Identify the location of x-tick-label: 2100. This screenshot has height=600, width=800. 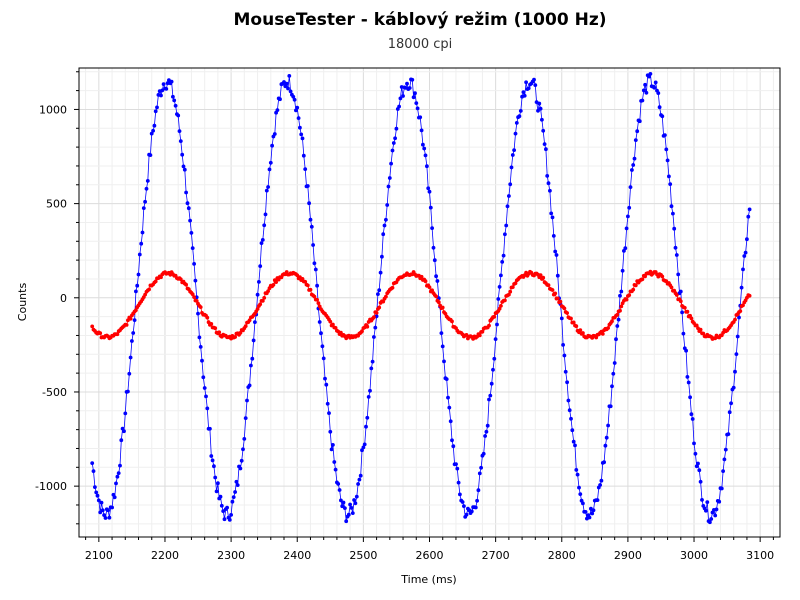
(99, 555).